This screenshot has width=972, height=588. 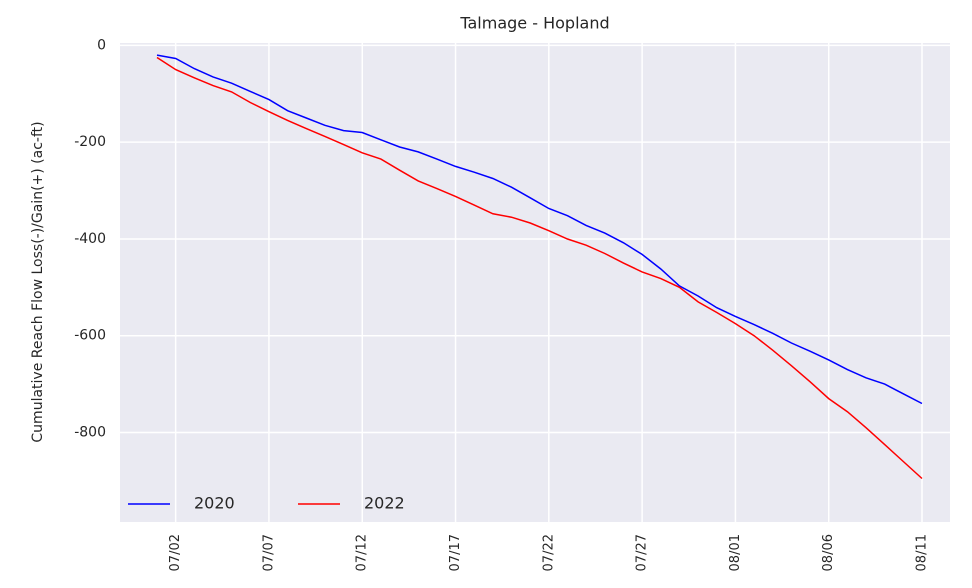 I want to click on y-tick-label: 0, so click(x=101, y=45).